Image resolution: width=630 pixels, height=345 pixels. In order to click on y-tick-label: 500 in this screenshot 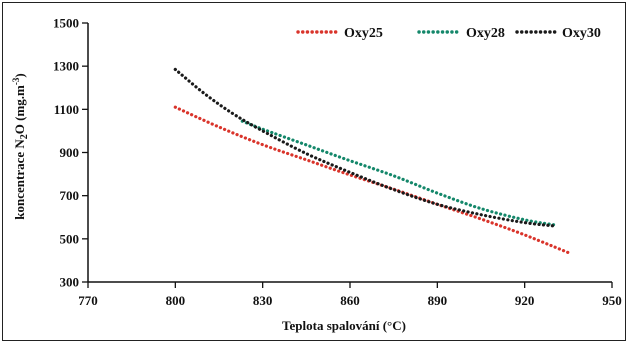, I will do `click(70, 238)`.